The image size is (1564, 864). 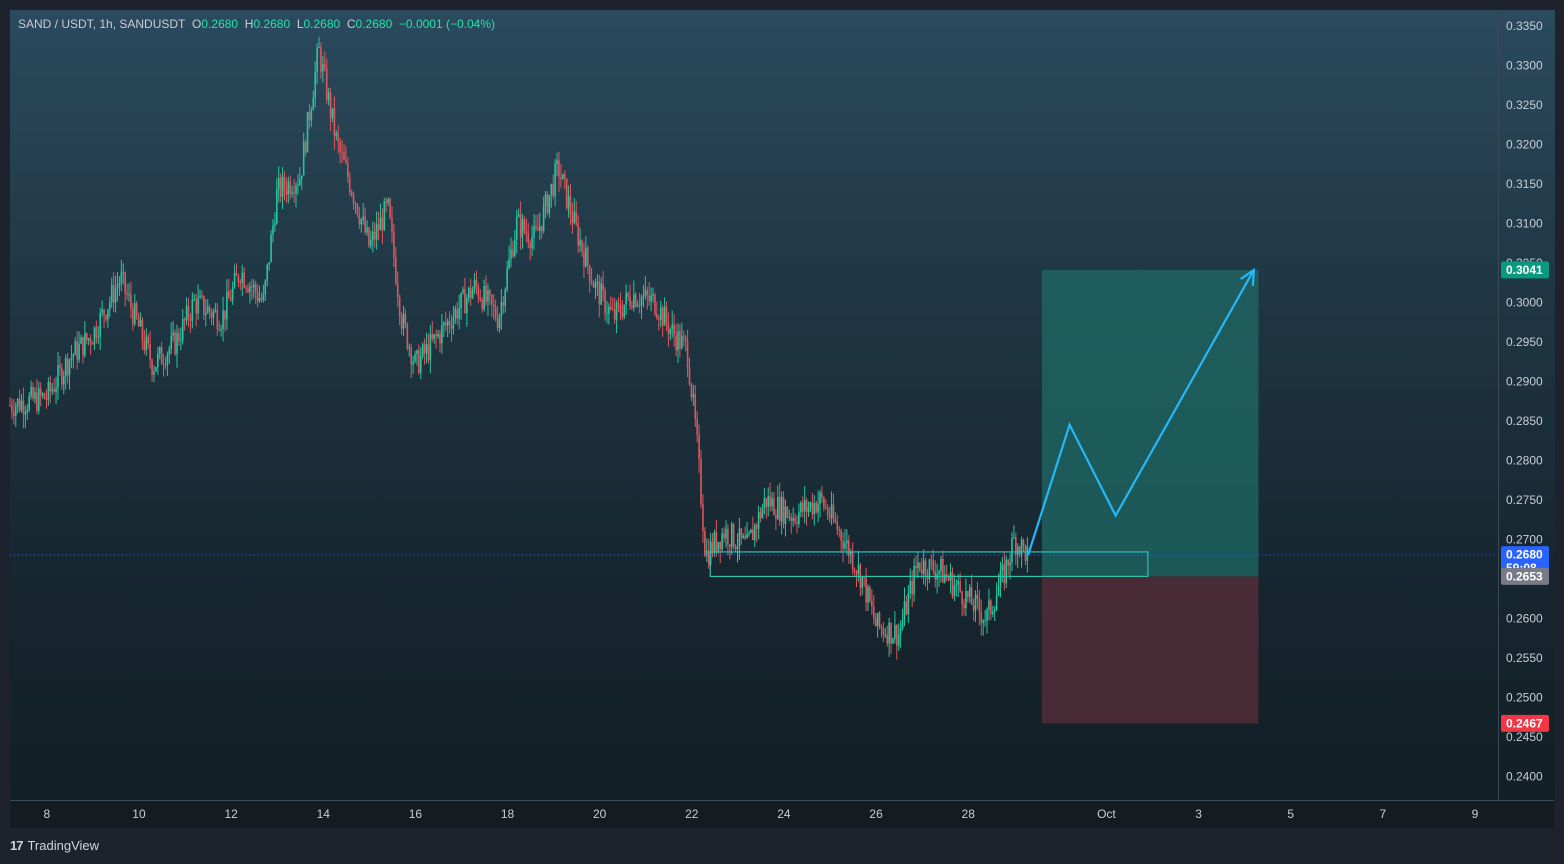 What do you see at coordinates (231, 814) in the screenshot?
I see `time-tick-label: 12` at bounding box center [231, 814].